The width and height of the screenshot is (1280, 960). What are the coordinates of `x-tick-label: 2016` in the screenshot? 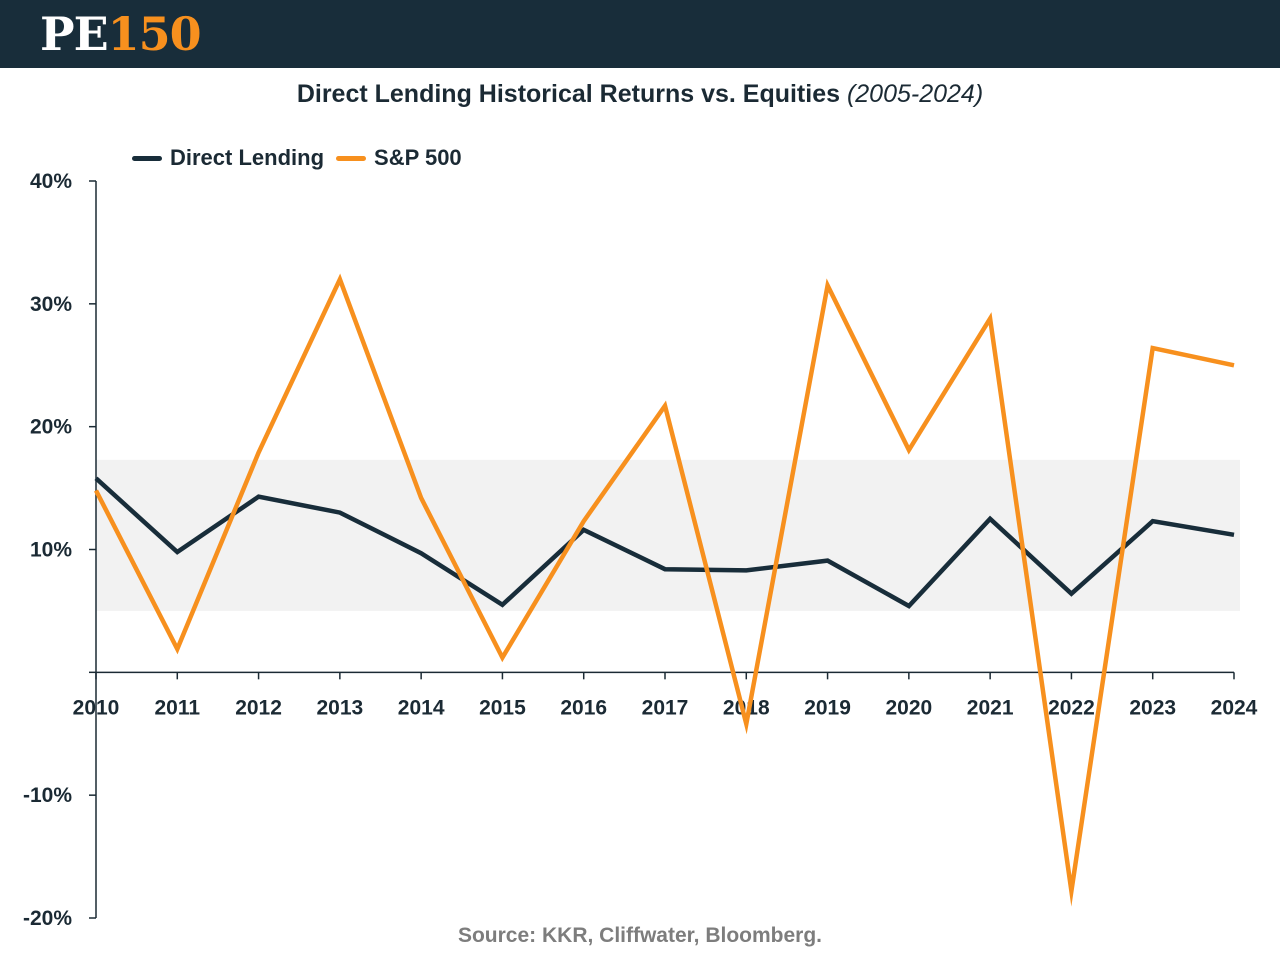 It's located at (583, 707).